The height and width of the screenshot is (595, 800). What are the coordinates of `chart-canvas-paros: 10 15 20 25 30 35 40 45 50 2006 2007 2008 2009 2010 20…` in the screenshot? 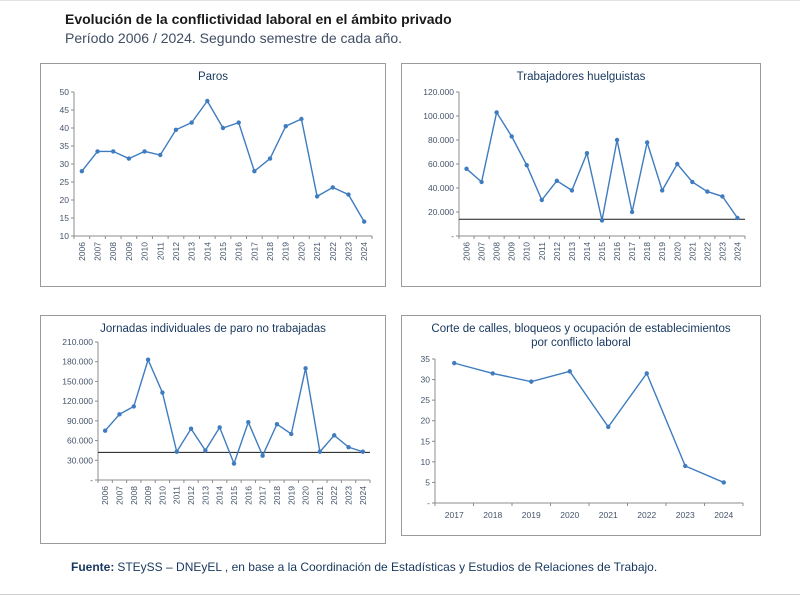 It's located at (216, 174).